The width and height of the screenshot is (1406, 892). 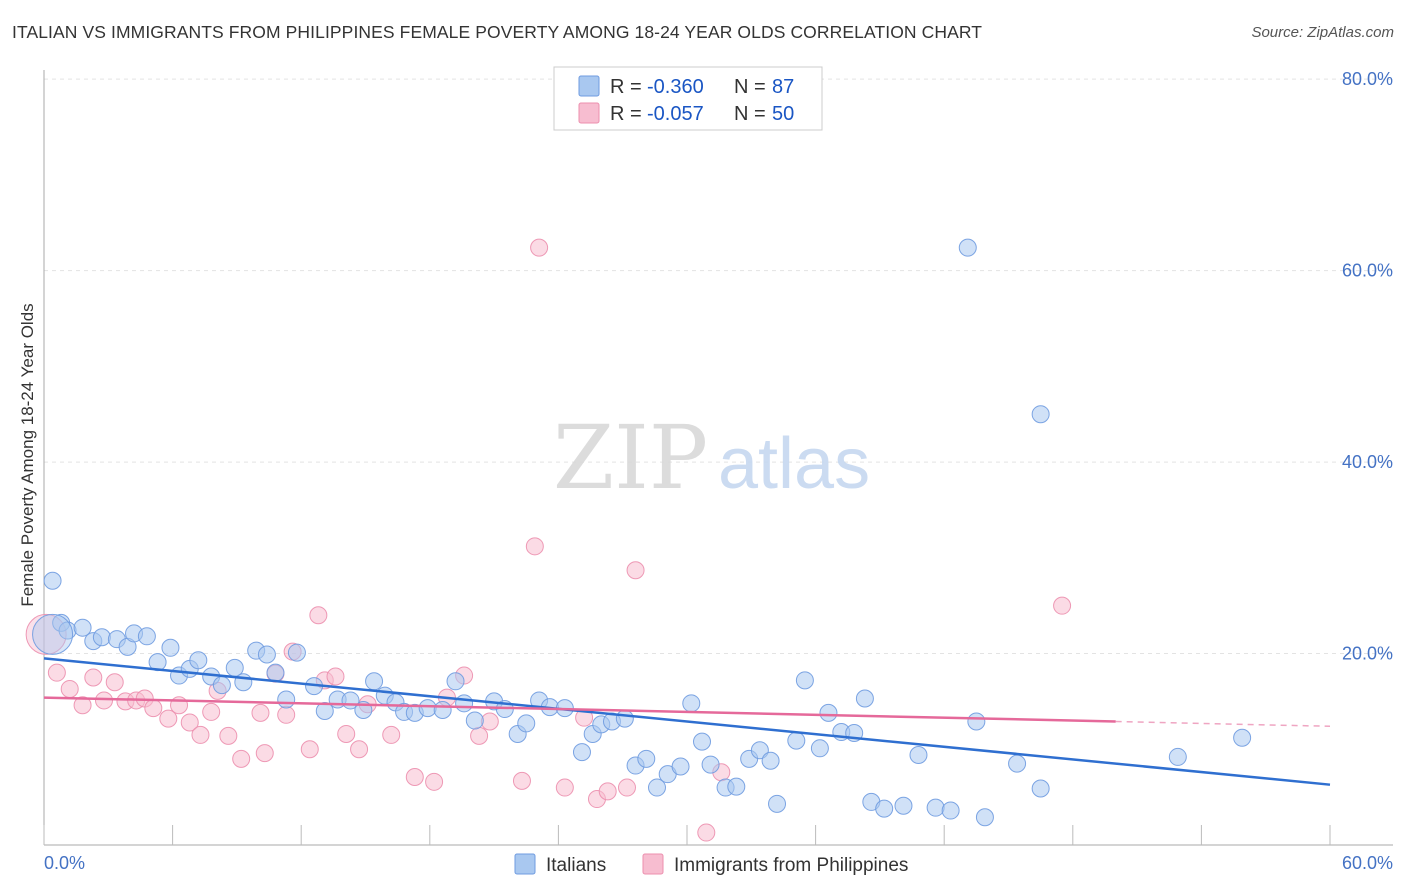 I want to click on series-legend: Italians Immigrants from Philippines, so click(x=711, y=864).